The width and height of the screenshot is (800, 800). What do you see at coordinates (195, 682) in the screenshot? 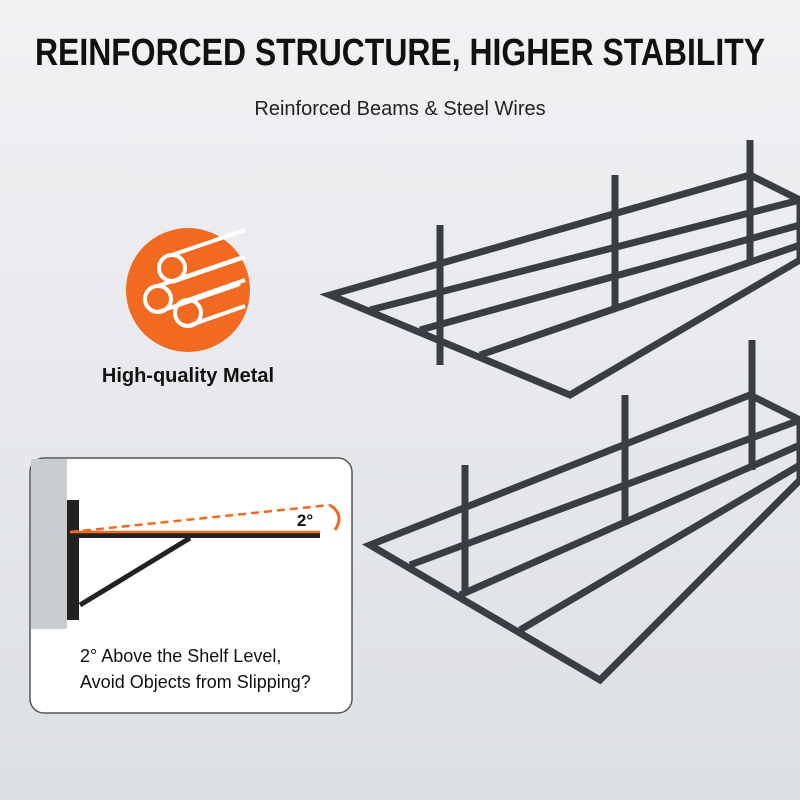
I see `caption: Avoid Objects from Slipping?` at bounding box center [195, 682].